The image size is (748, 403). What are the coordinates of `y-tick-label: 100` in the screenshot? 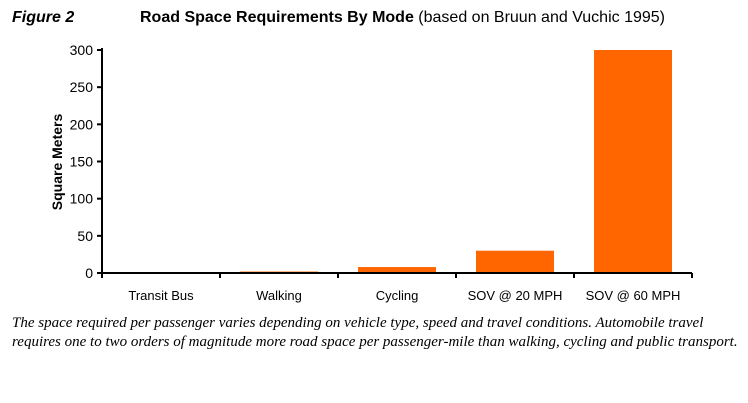 It's located at (82, 199).